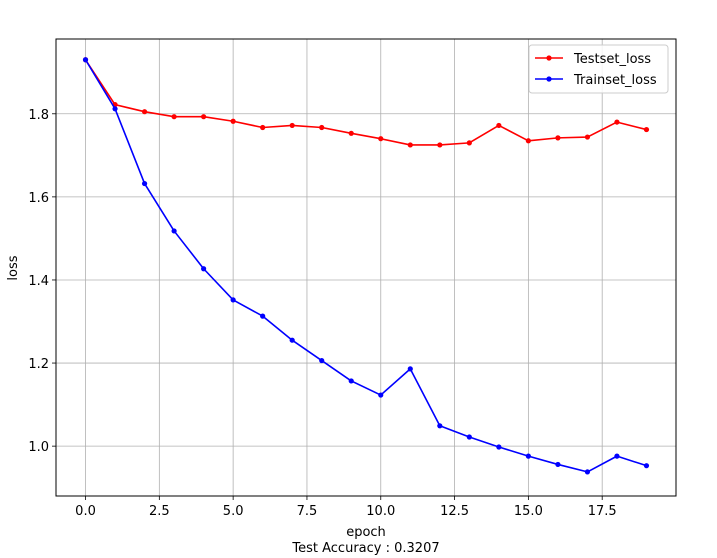 This screenshot has height=558, width=717. What do you see at coordinates (38, 281) in the screenshot?
I see `y-tick-label: 1.4` at bounding box center [38, 281].